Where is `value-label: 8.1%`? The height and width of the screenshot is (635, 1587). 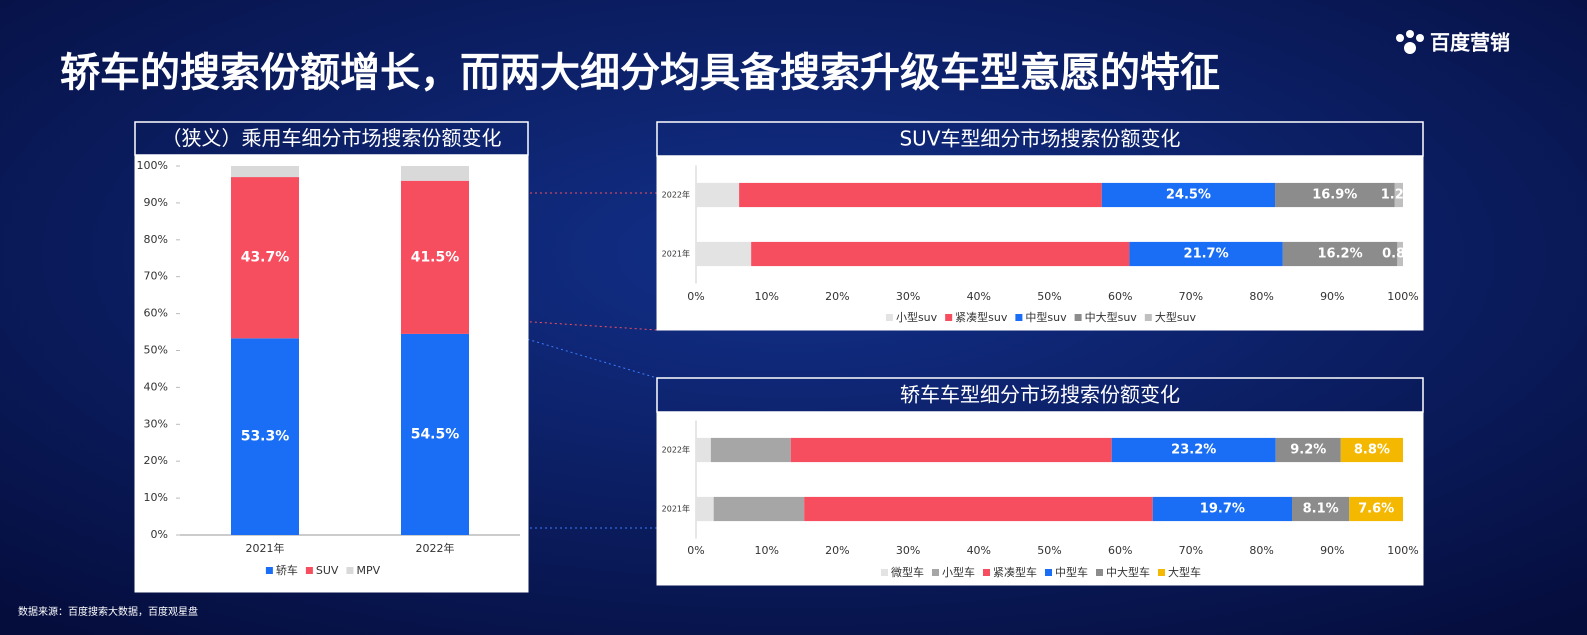 value-label: 8.1% is located at coordinates (1321, 509).